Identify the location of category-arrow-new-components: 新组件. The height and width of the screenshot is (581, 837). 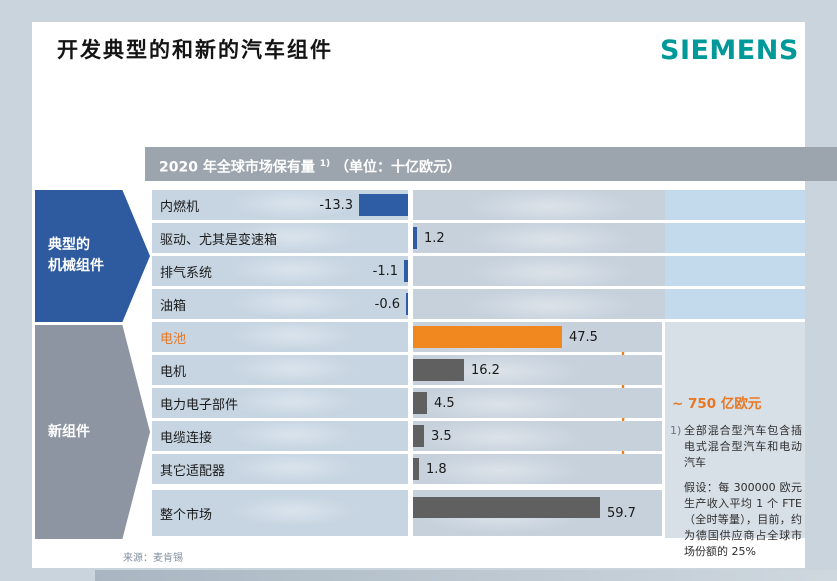
(92, 432).